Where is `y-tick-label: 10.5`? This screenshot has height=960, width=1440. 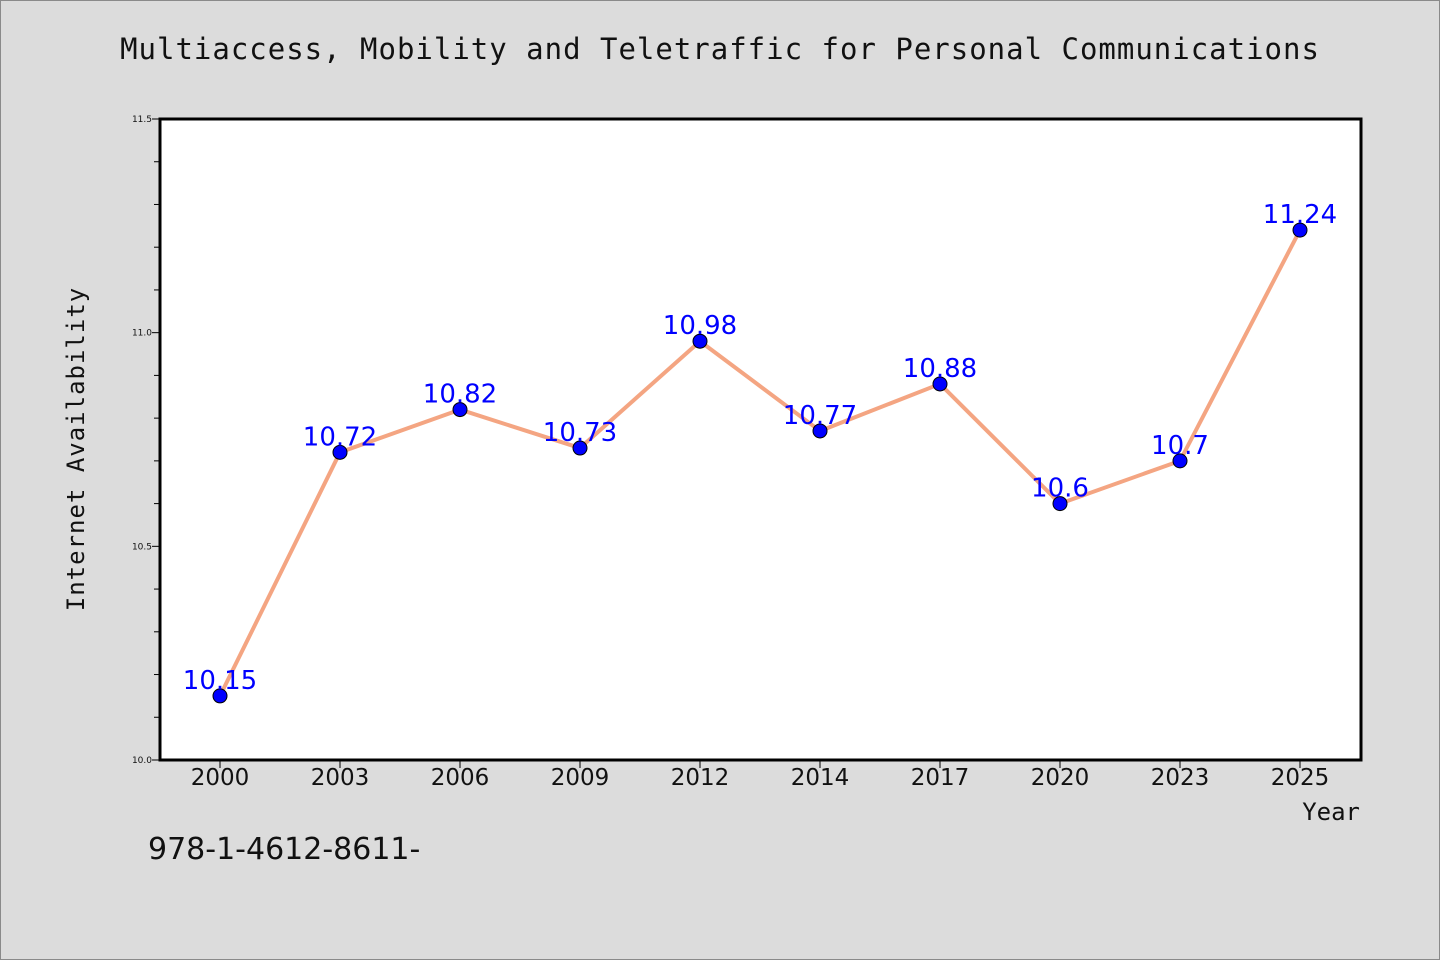 y-tick-label: 10.5 is located at coordinates (142, 547).